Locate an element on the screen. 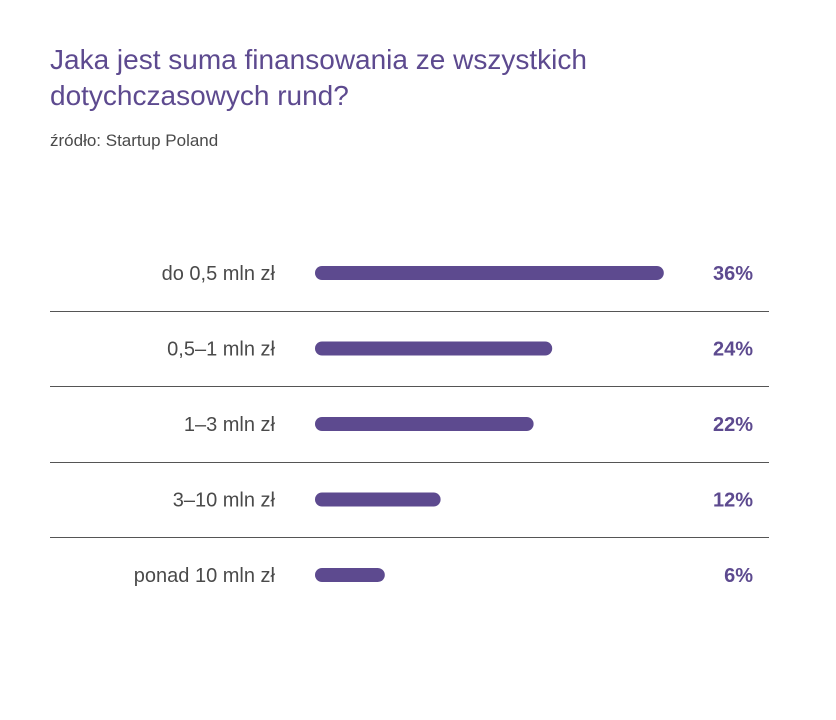 Image resolution: width=836 pixels, height=720 pixels. value-label: 6% is located at coordinates (738, 576).